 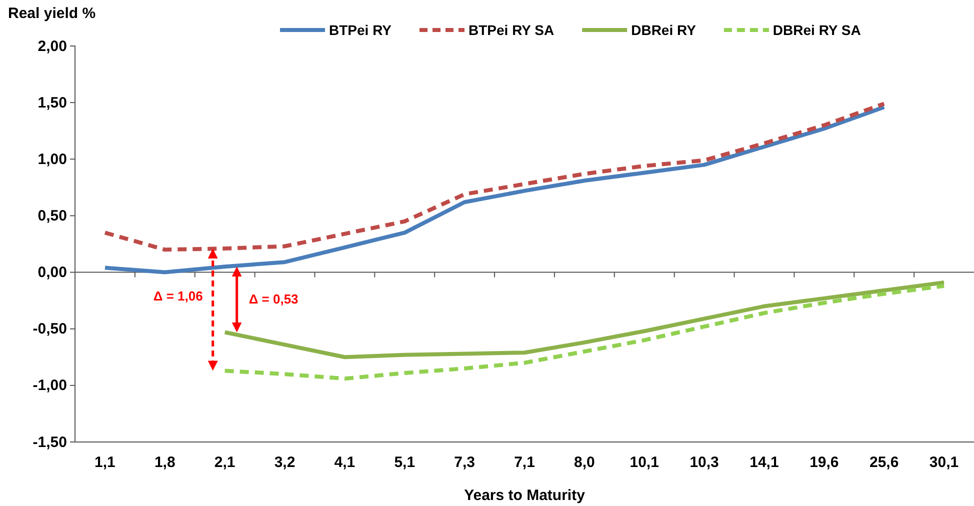 I want to click on x-tick-label: 3,2, so click(x=285, y=462).